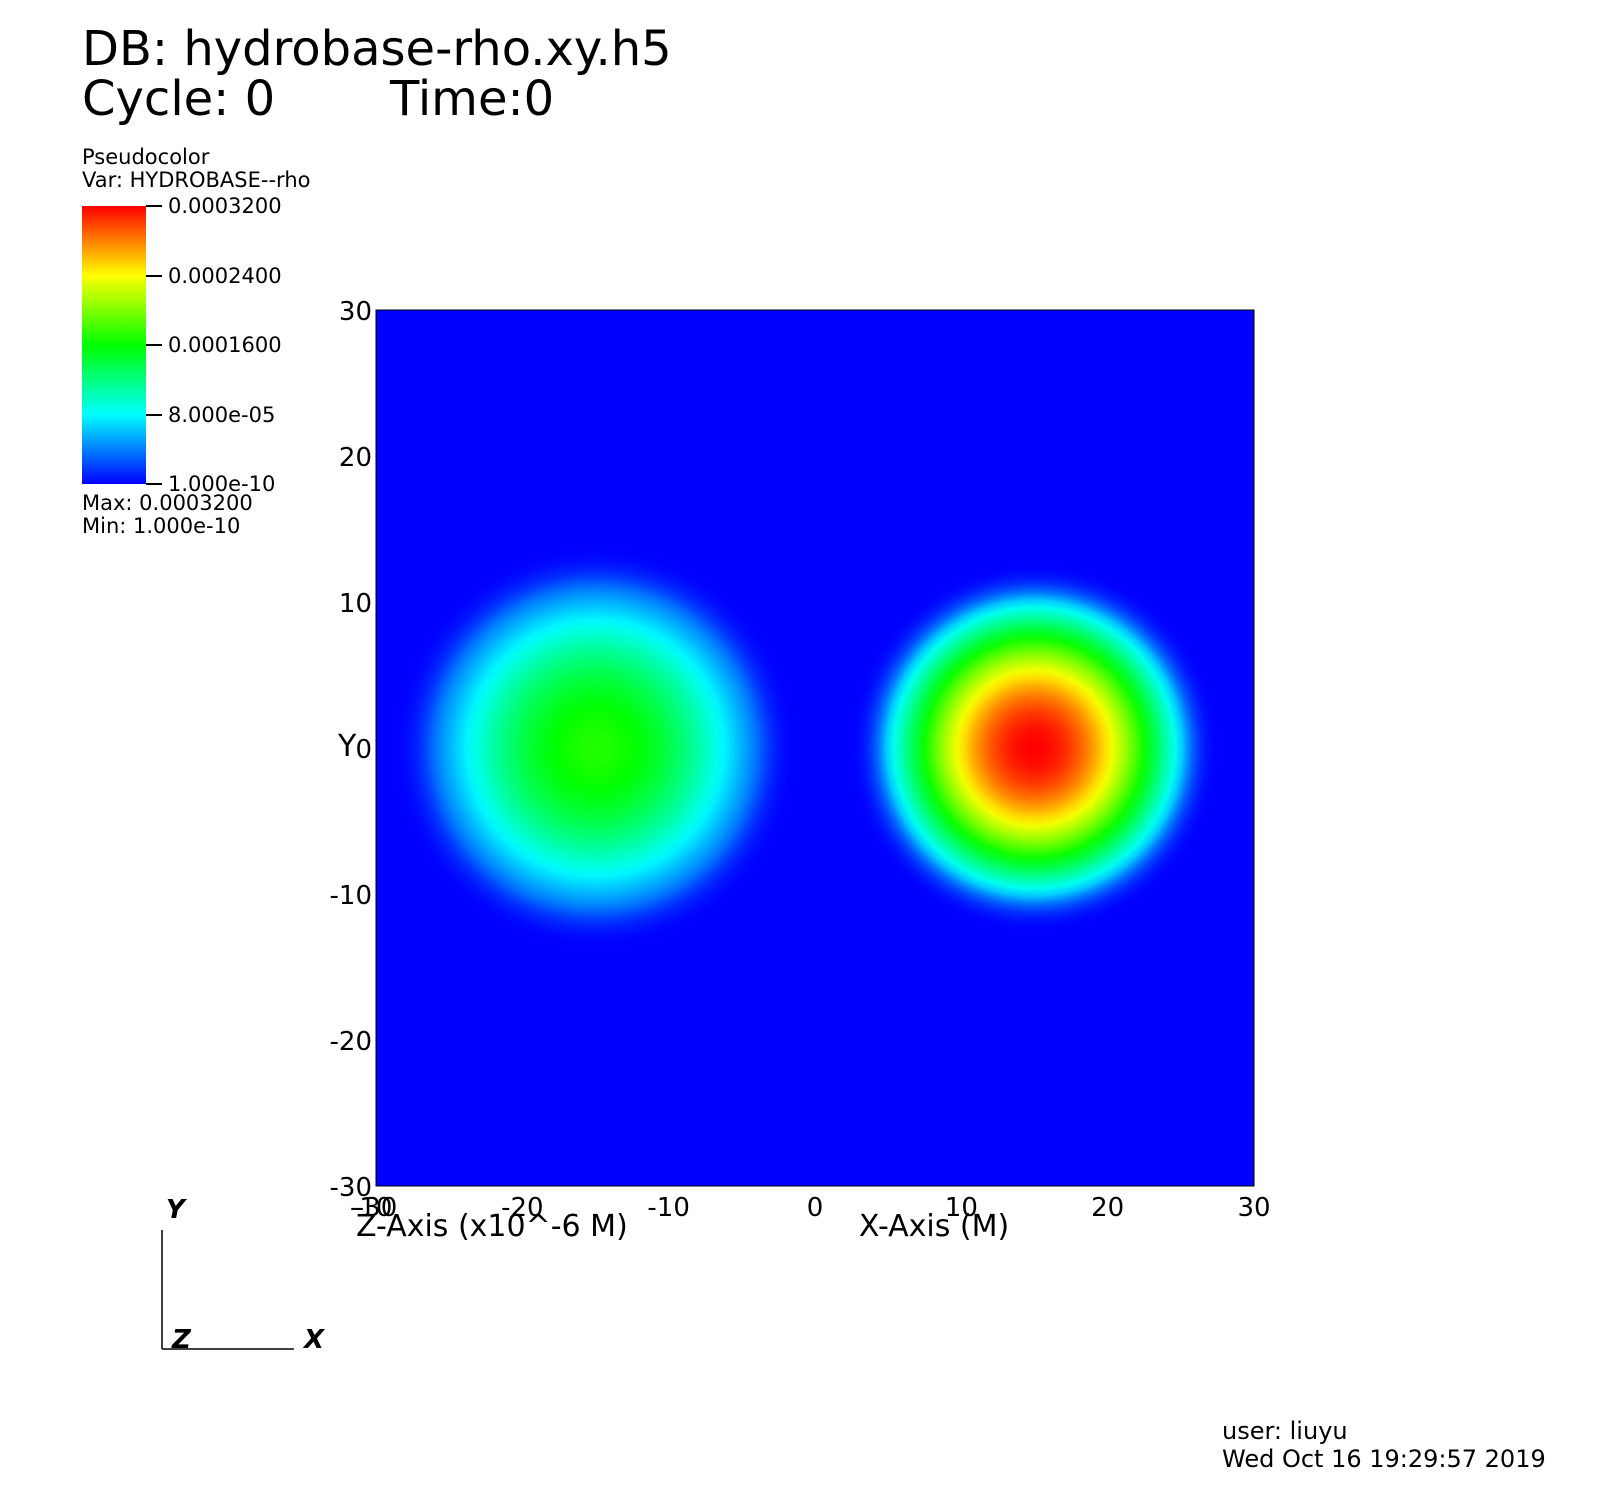 This screenshot has height=1488, width=1620. Describe the element at coordinates (222, 484) in the screenshot. I see `colorbar-tick-label: 1.000e-10` at that location.